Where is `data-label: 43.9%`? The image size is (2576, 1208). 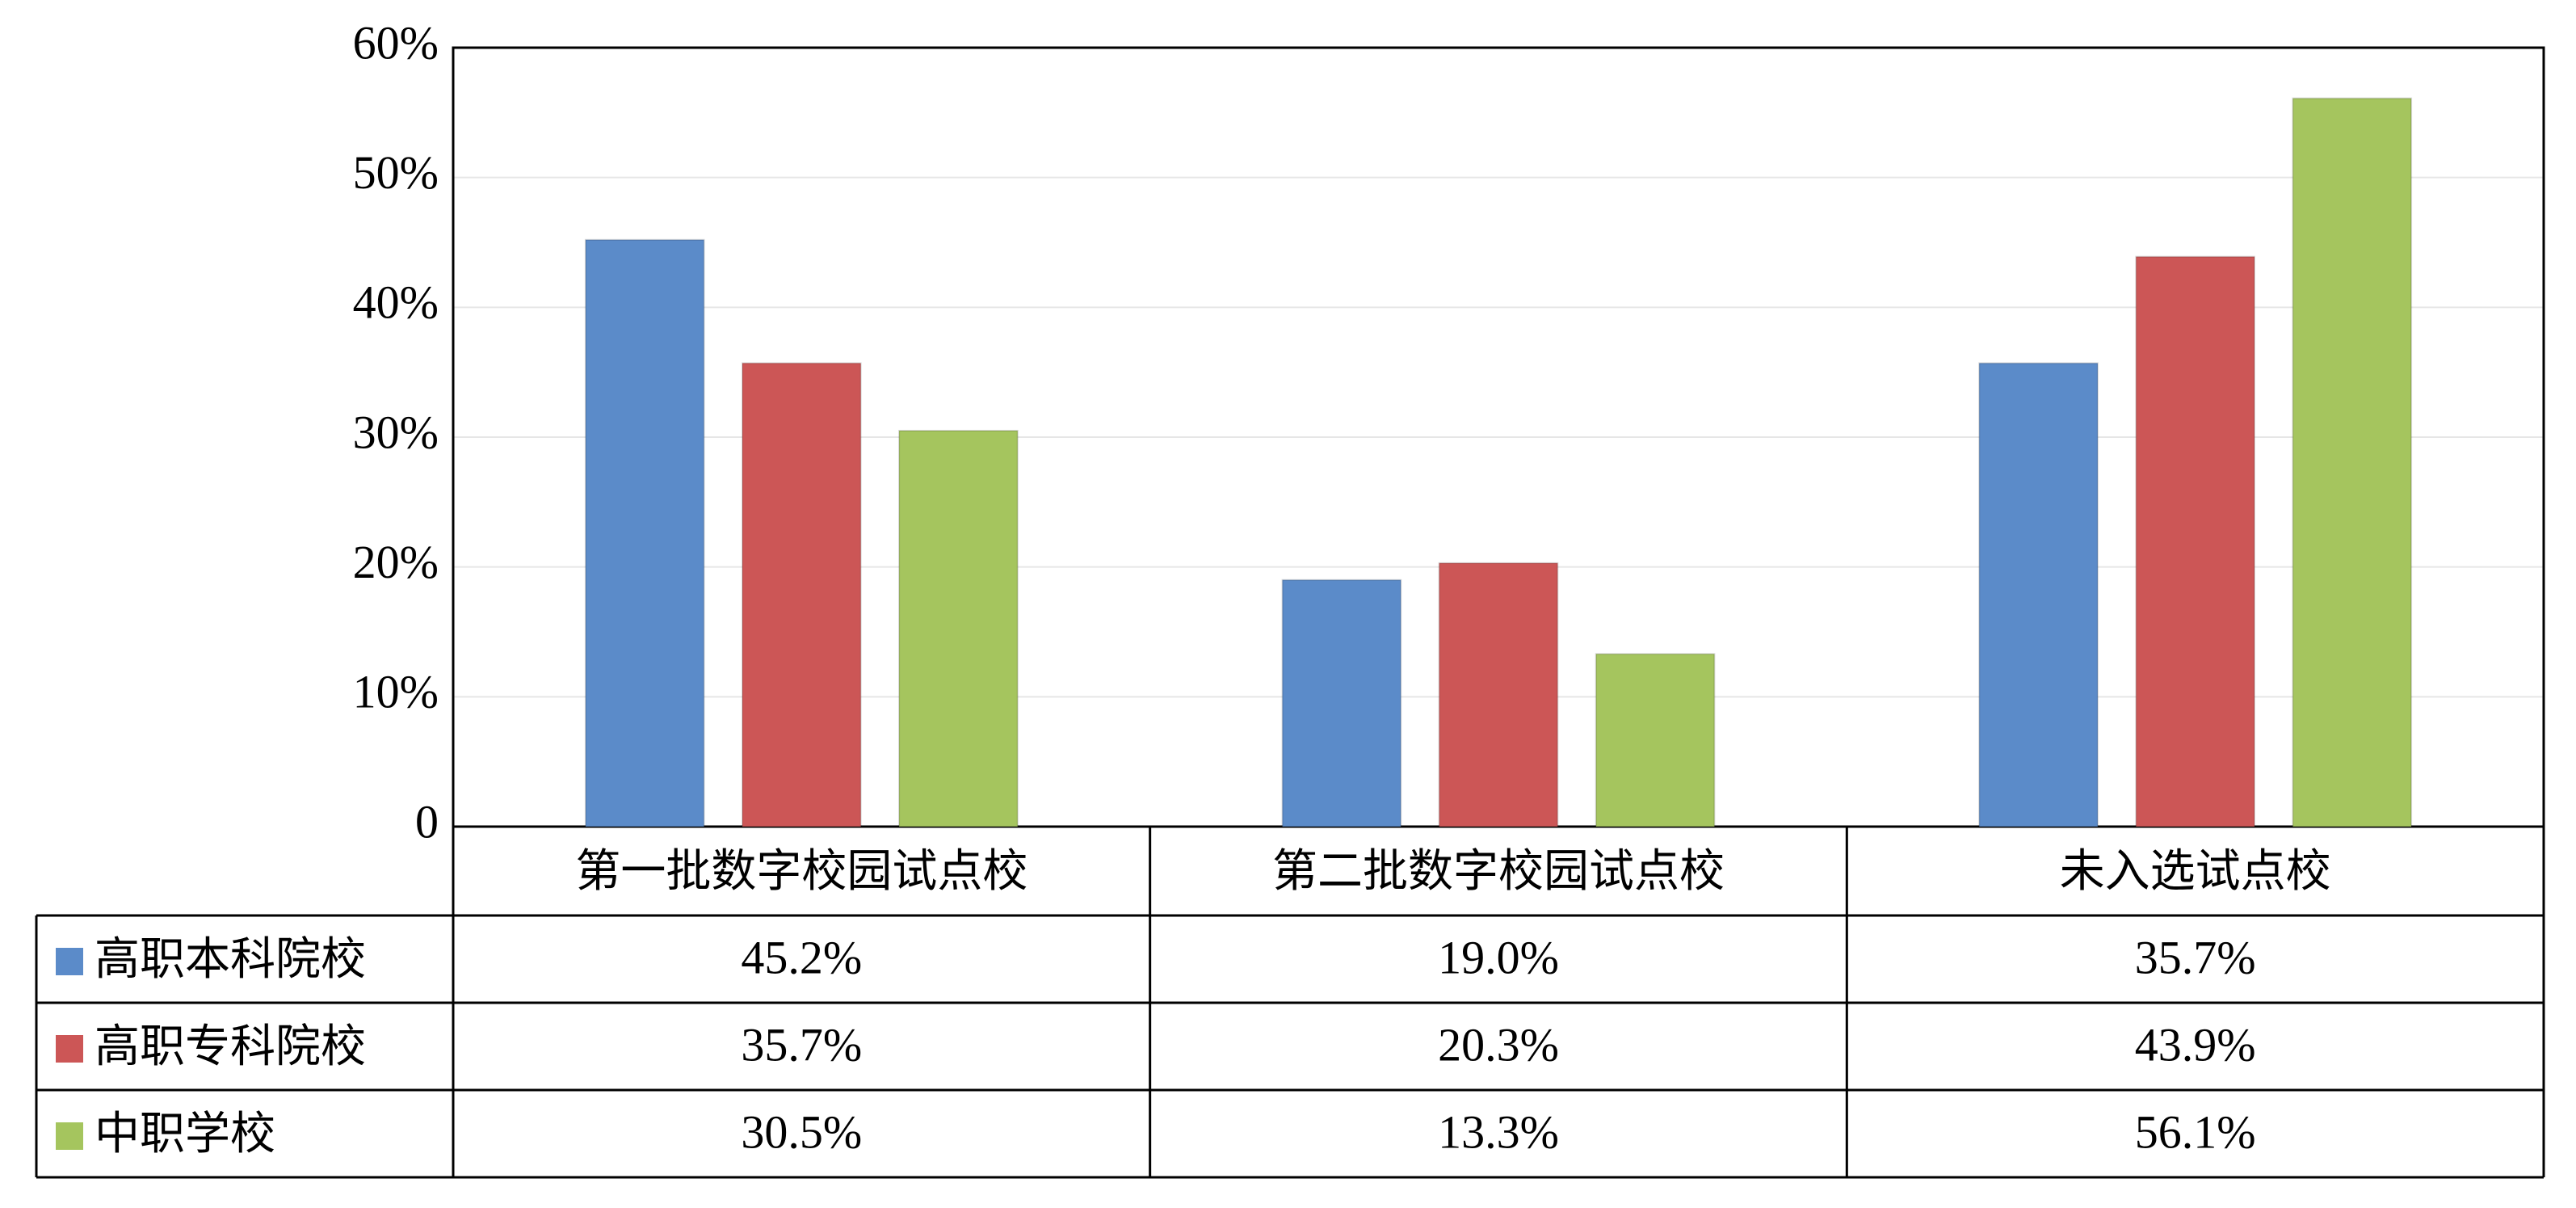
data-label: 43.9% is located at coordinates (2196, 1044).